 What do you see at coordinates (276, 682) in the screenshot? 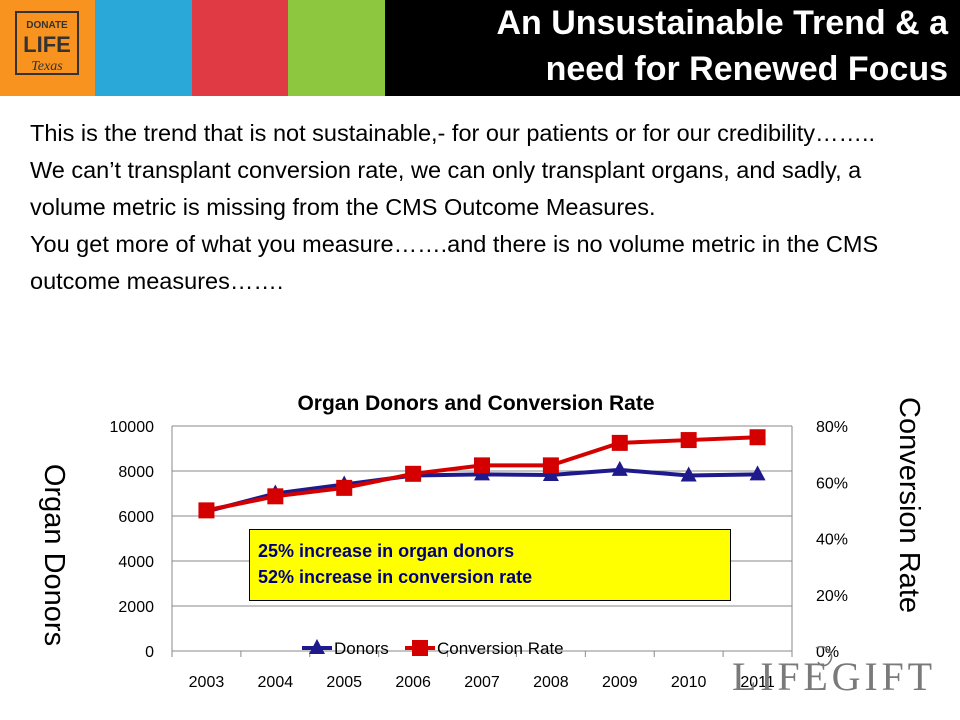
I see `x-tick-label: 2004` at bounding box center [276, 682].